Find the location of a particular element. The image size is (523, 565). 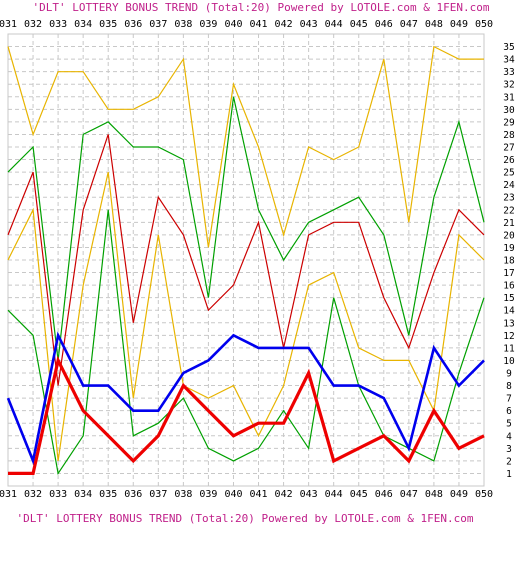

y-tick-label: 4 is located at coordinates (509, 436).